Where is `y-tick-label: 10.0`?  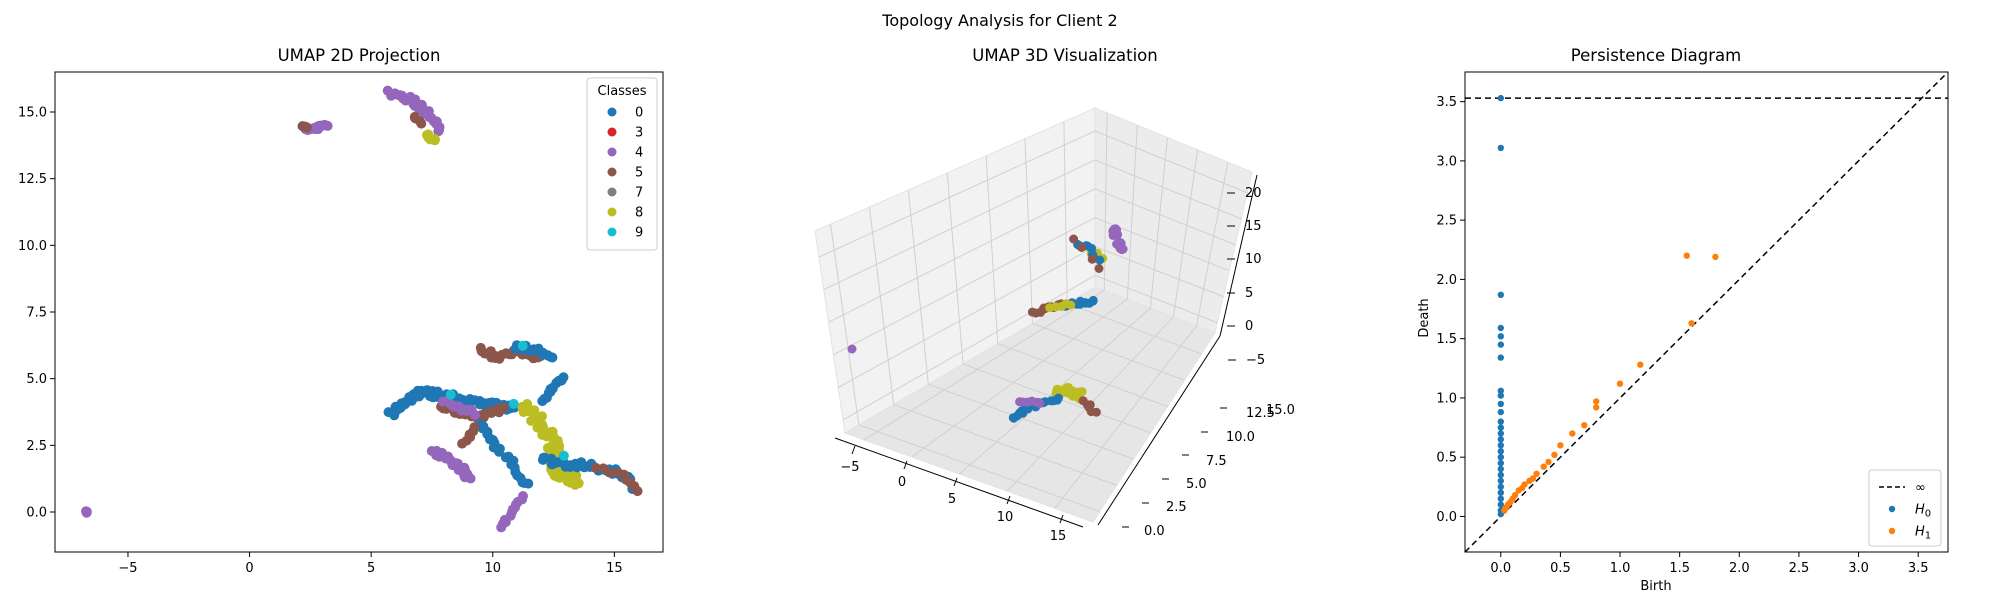
y-tick-label: 10.0 is located at coordinates (32, 246).